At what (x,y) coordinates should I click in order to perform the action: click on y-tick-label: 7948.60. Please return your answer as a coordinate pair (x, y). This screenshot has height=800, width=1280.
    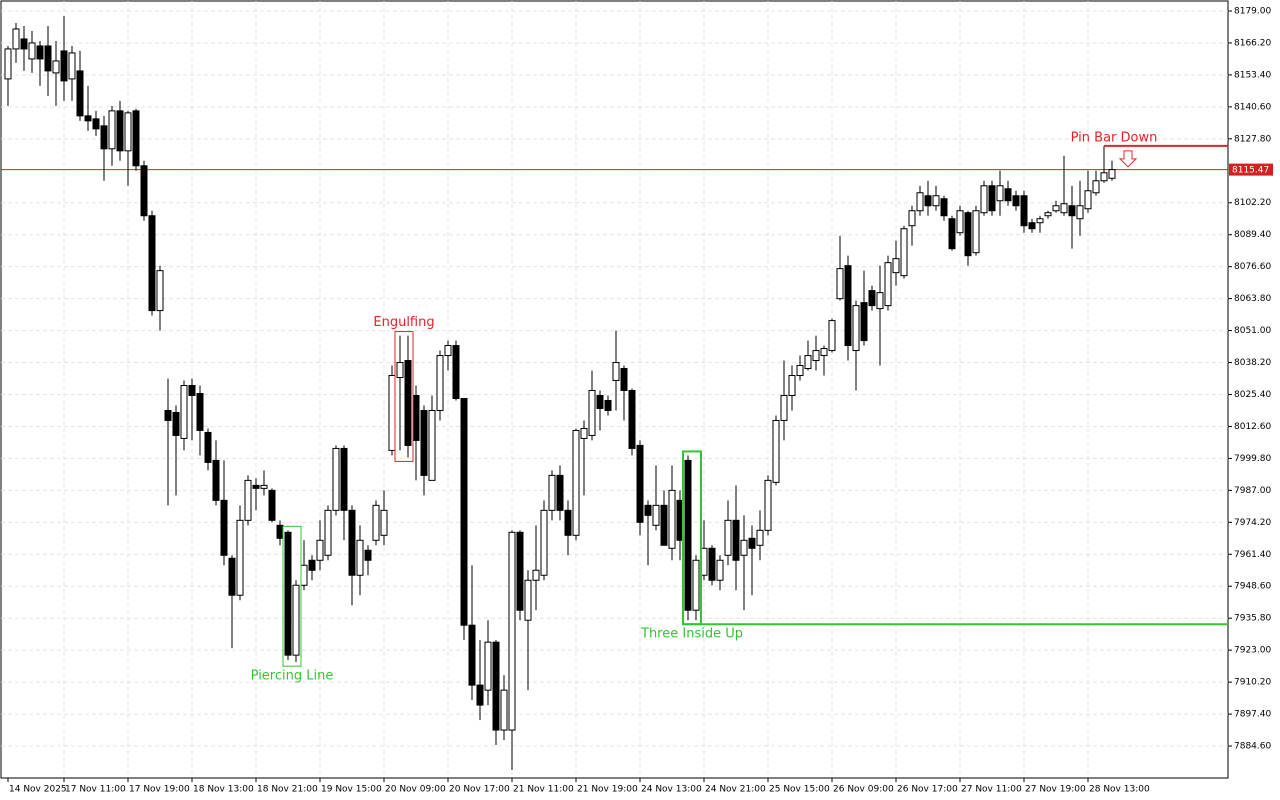
    Looking at the image, I should click on (1252, 587).